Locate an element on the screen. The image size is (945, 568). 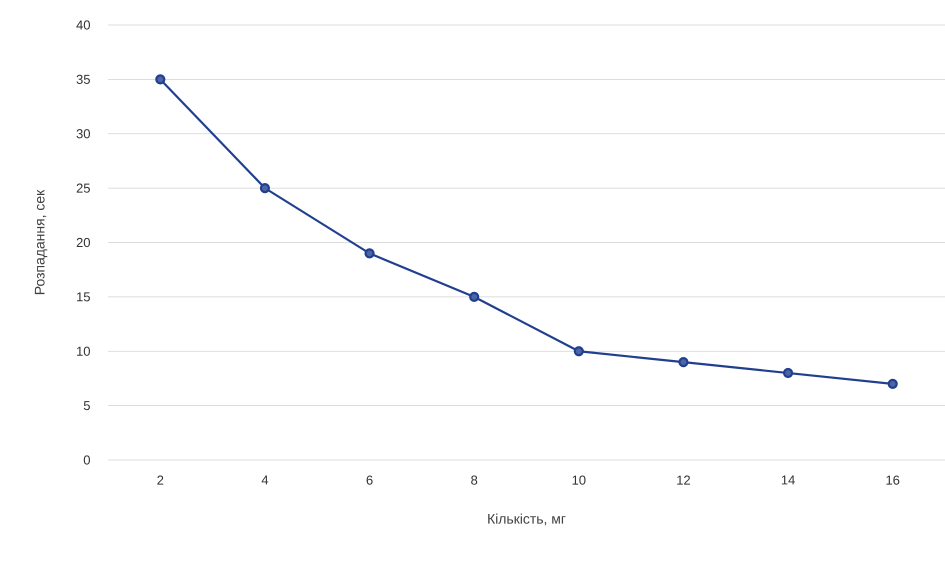
y-tick-label: 30 is located at coordinates (83, 133).